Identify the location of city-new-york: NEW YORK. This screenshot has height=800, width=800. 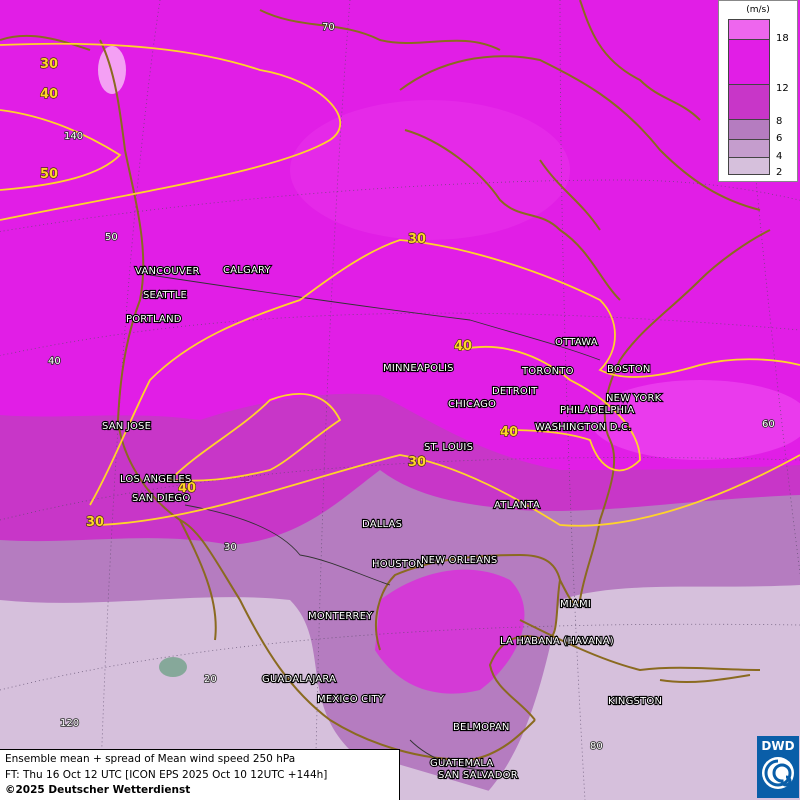
(634, 398).